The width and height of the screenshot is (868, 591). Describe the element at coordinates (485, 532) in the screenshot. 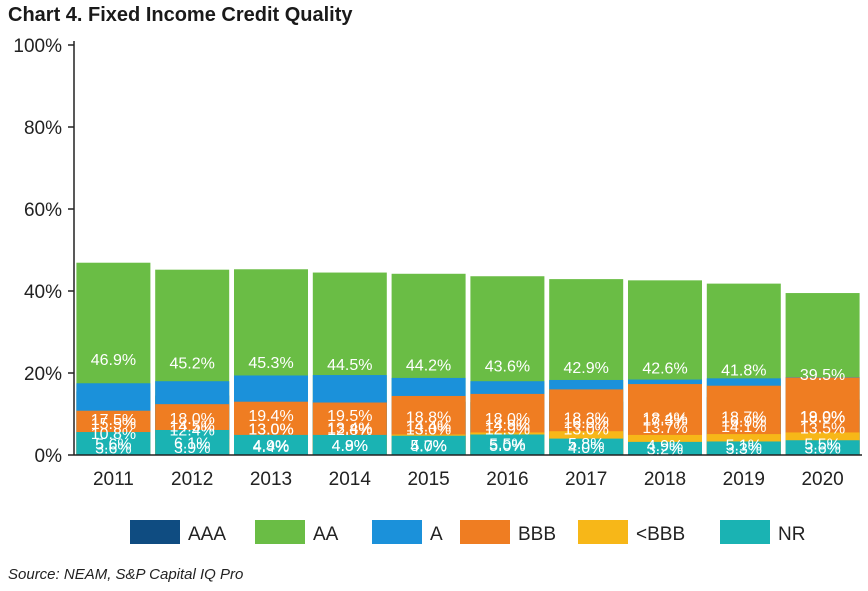

I see `legend-swatch-bbb` at that location.